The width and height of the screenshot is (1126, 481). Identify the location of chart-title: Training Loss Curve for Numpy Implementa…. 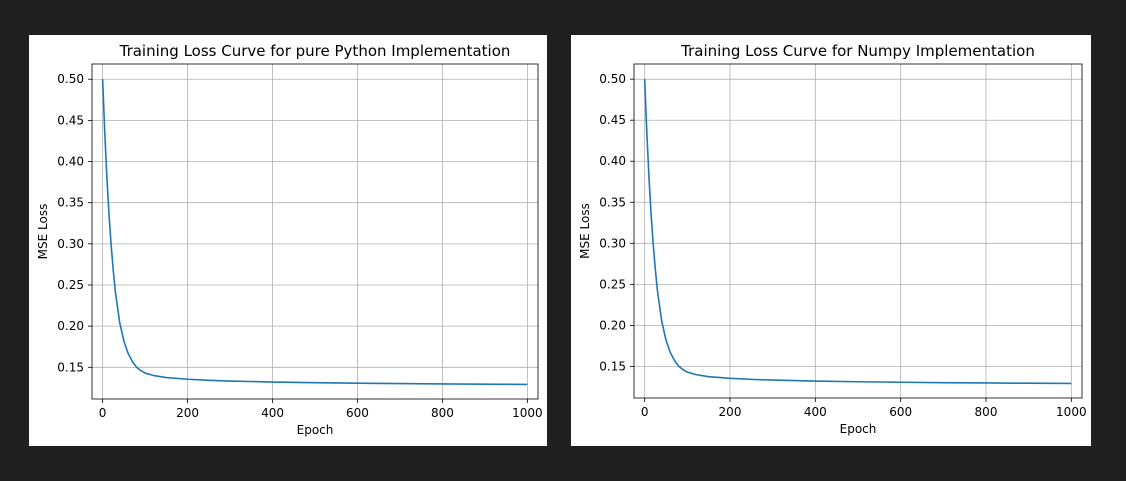
(857, 51).